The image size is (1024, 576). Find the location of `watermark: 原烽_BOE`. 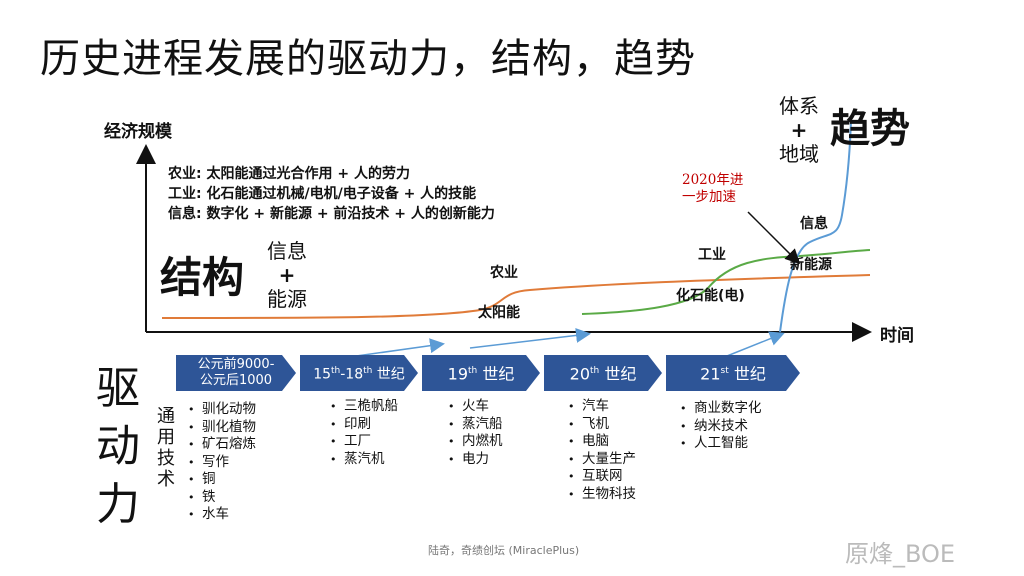

watermark: 原烽_BOE is located at coordinates (900, 554).